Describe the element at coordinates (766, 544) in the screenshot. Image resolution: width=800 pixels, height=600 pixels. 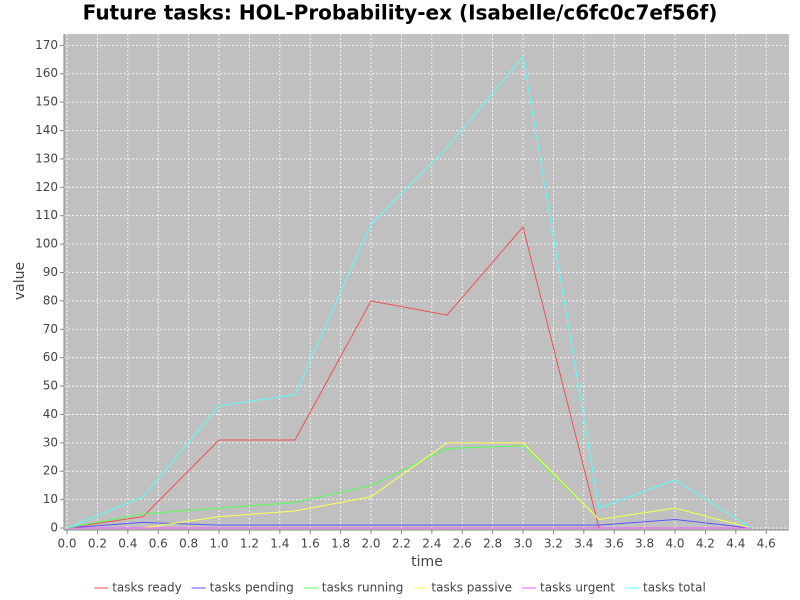
I see `x-tick-label: 4.6` at that location.